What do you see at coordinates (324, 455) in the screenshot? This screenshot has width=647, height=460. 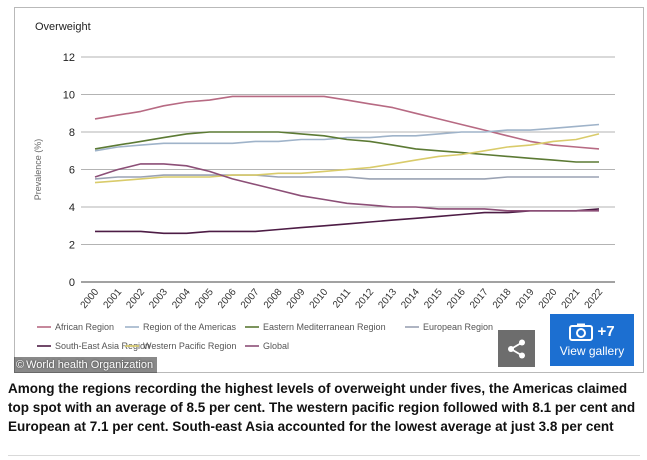 I see `caption-divider` at bounding box center [324, 455].